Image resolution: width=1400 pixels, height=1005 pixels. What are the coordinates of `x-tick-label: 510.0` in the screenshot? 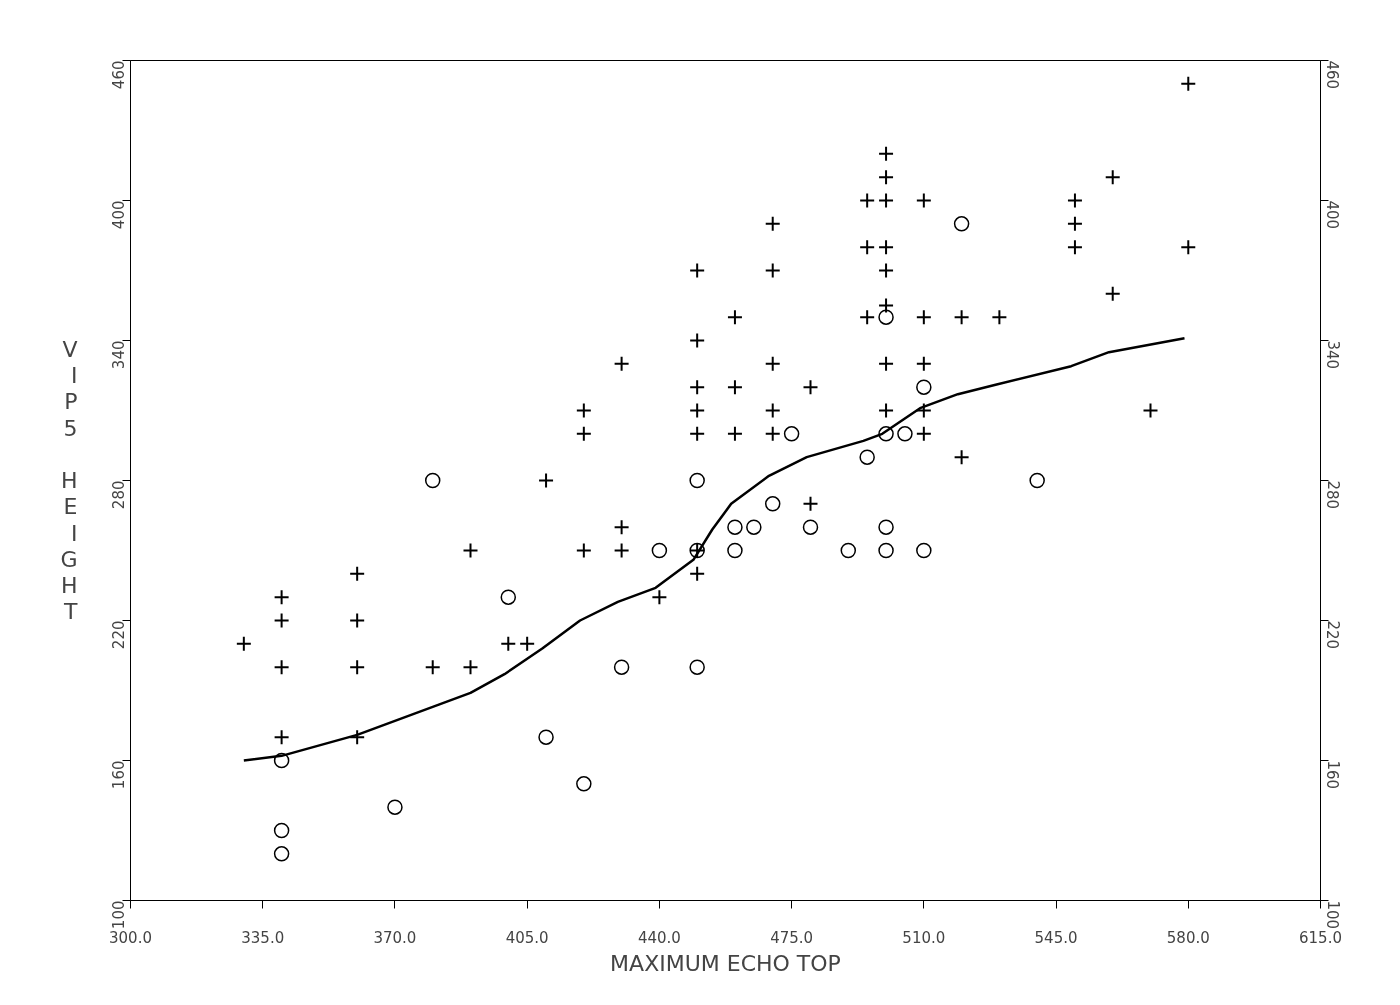 It's located at (924, 937).